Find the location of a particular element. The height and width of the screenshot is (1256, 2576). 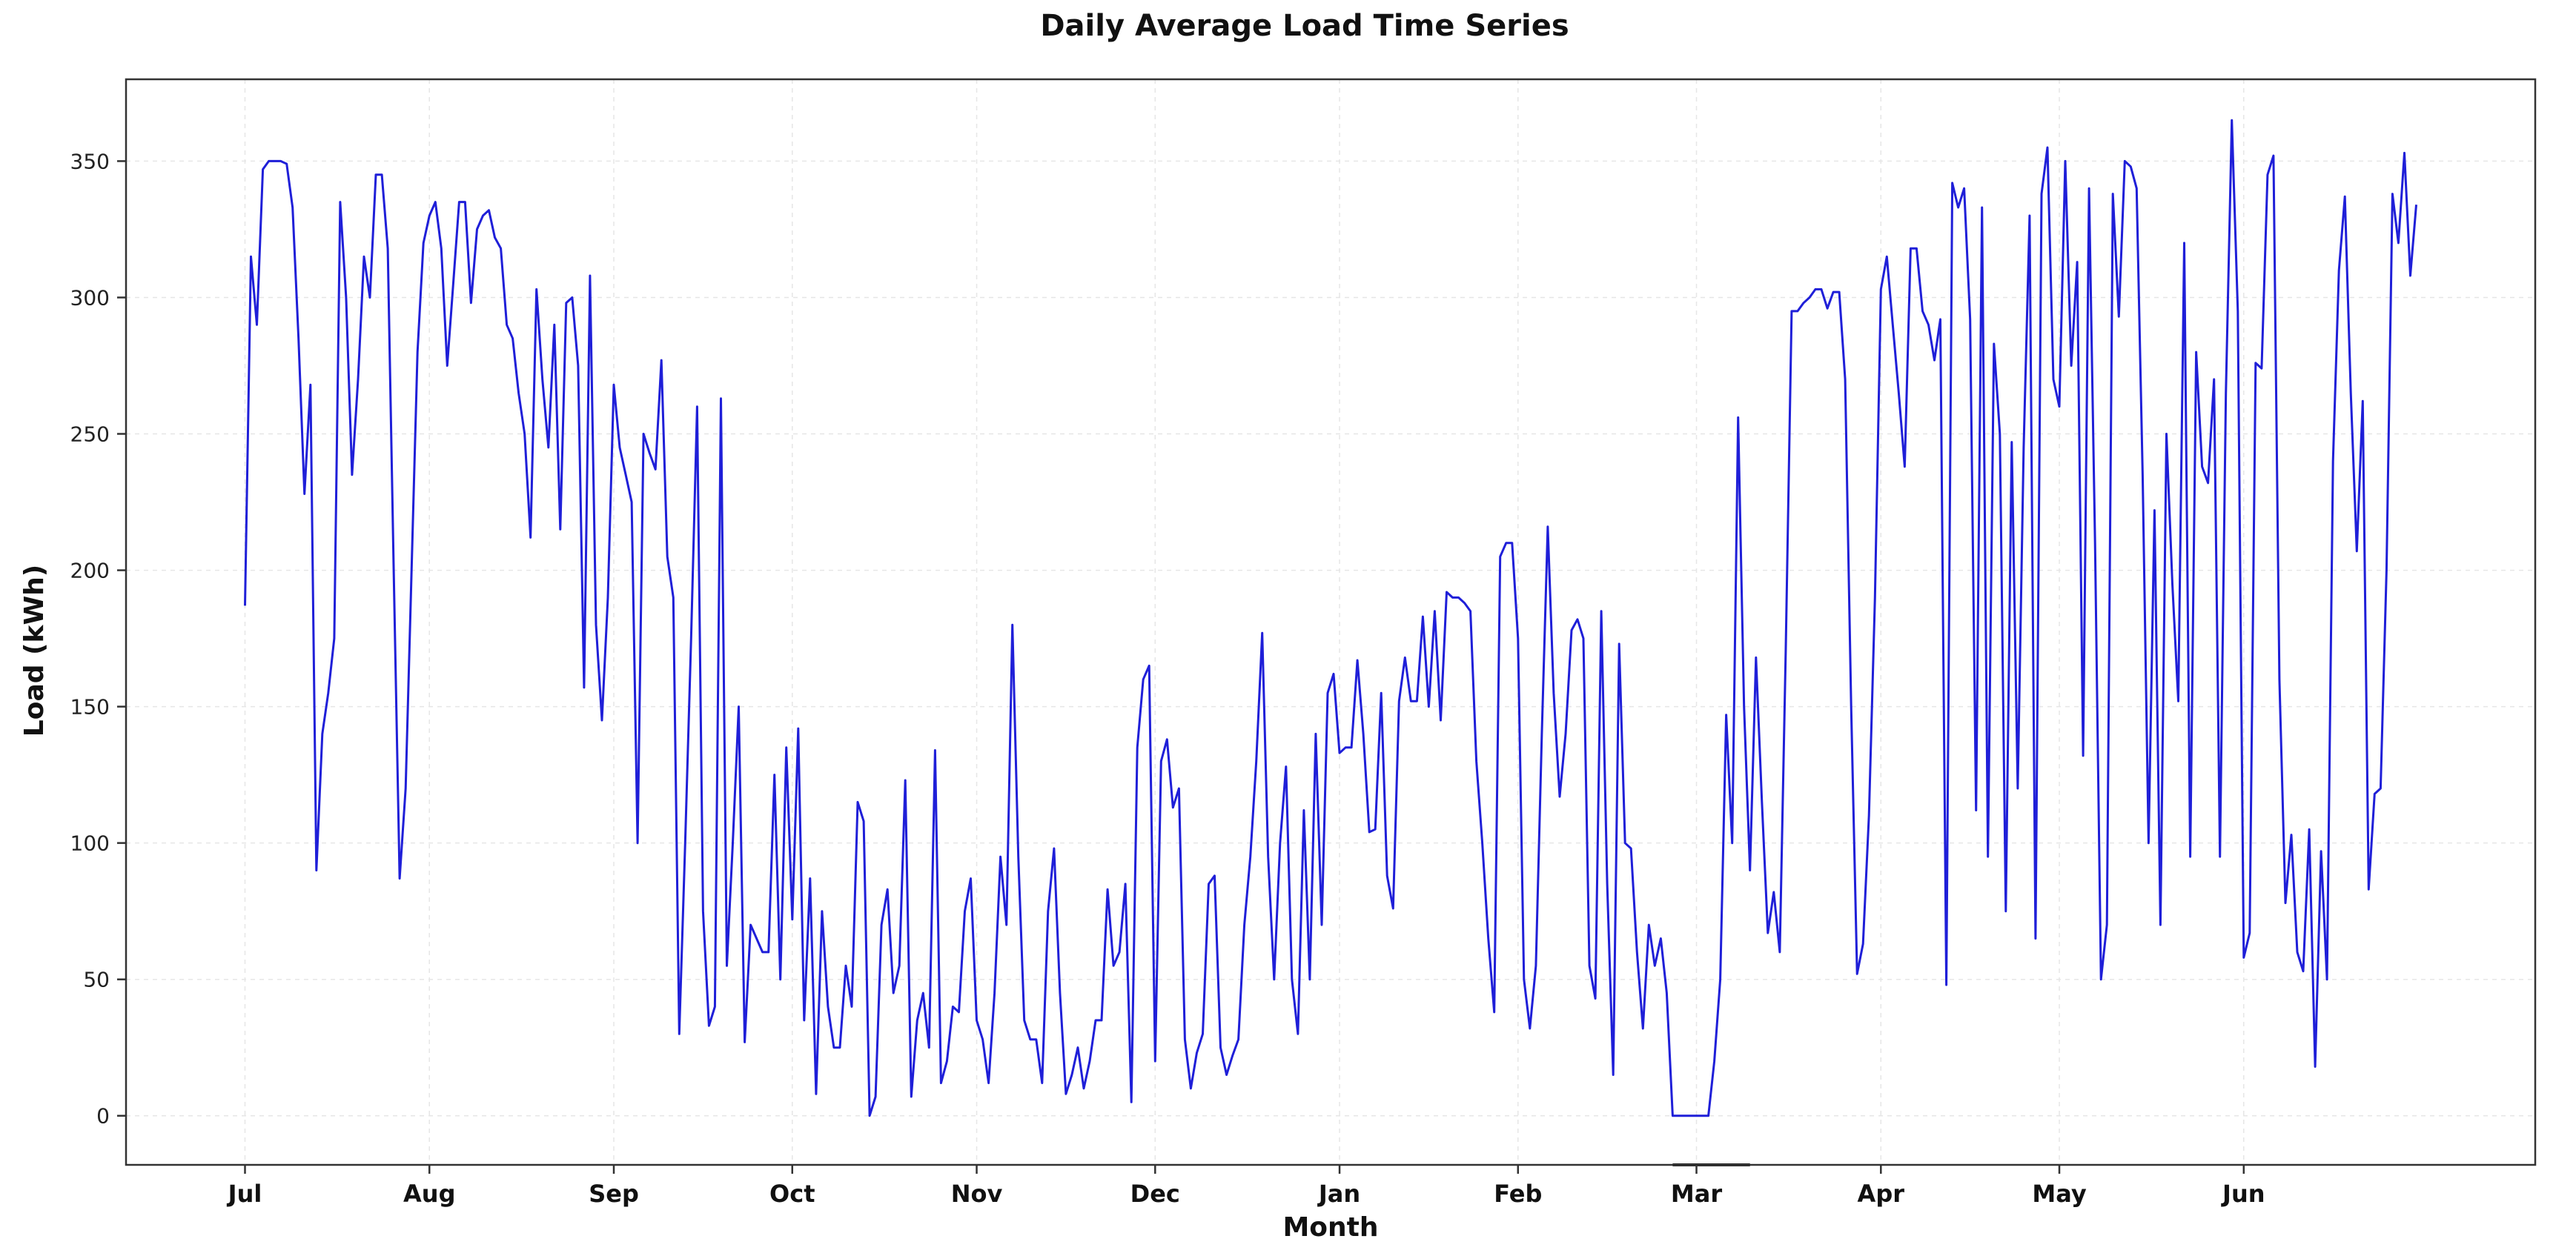

x-tick-label: Oct is located at coordinates (792, 1194).